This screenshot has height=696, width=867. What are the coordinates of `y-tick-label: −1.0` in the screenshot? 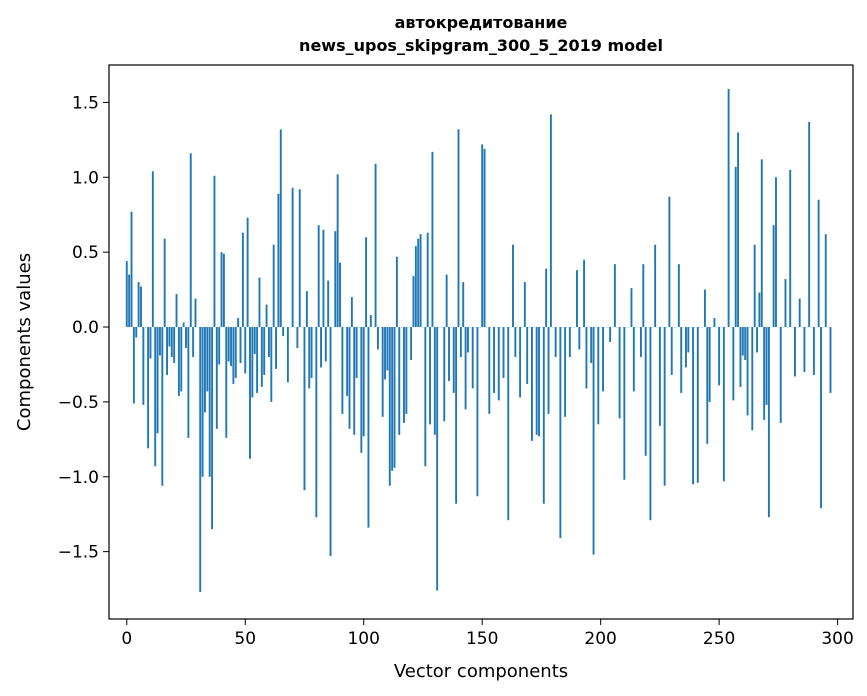 It's located at (78, 478).